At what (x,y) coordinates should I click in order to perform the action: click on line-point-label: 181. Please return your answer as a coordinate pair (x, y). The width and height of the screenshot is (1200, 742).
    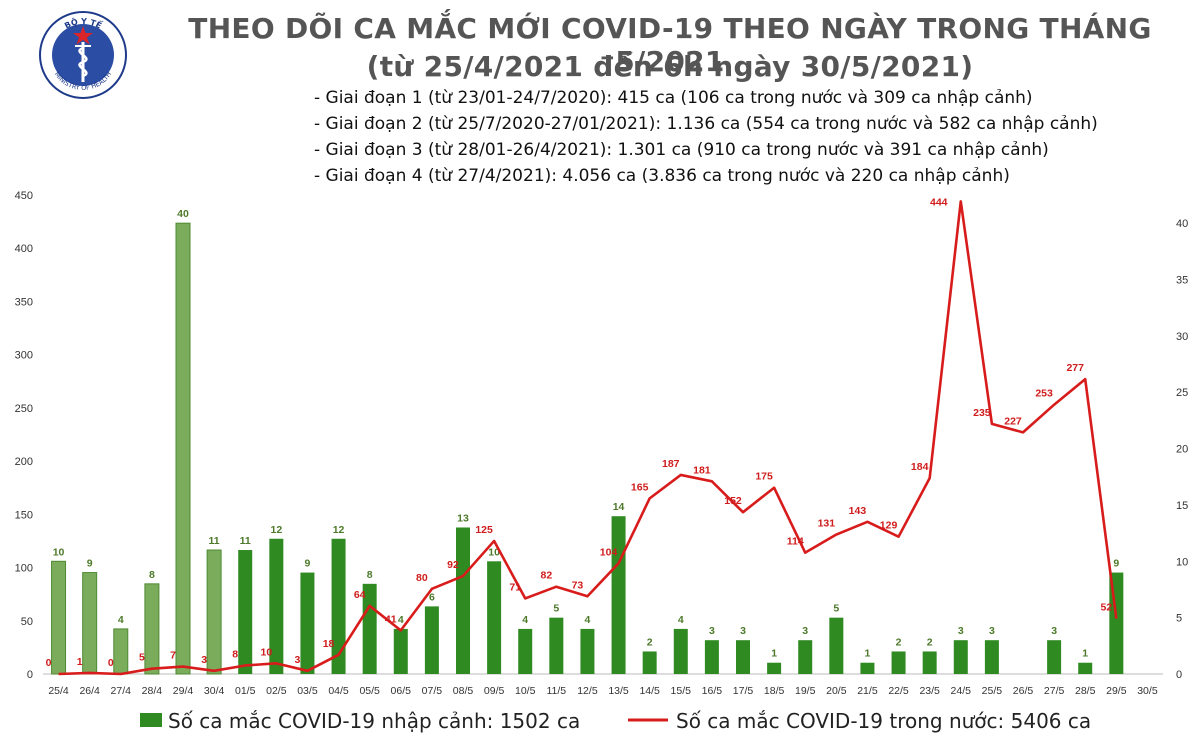
    Looking at the image, I should click on (702, 470).